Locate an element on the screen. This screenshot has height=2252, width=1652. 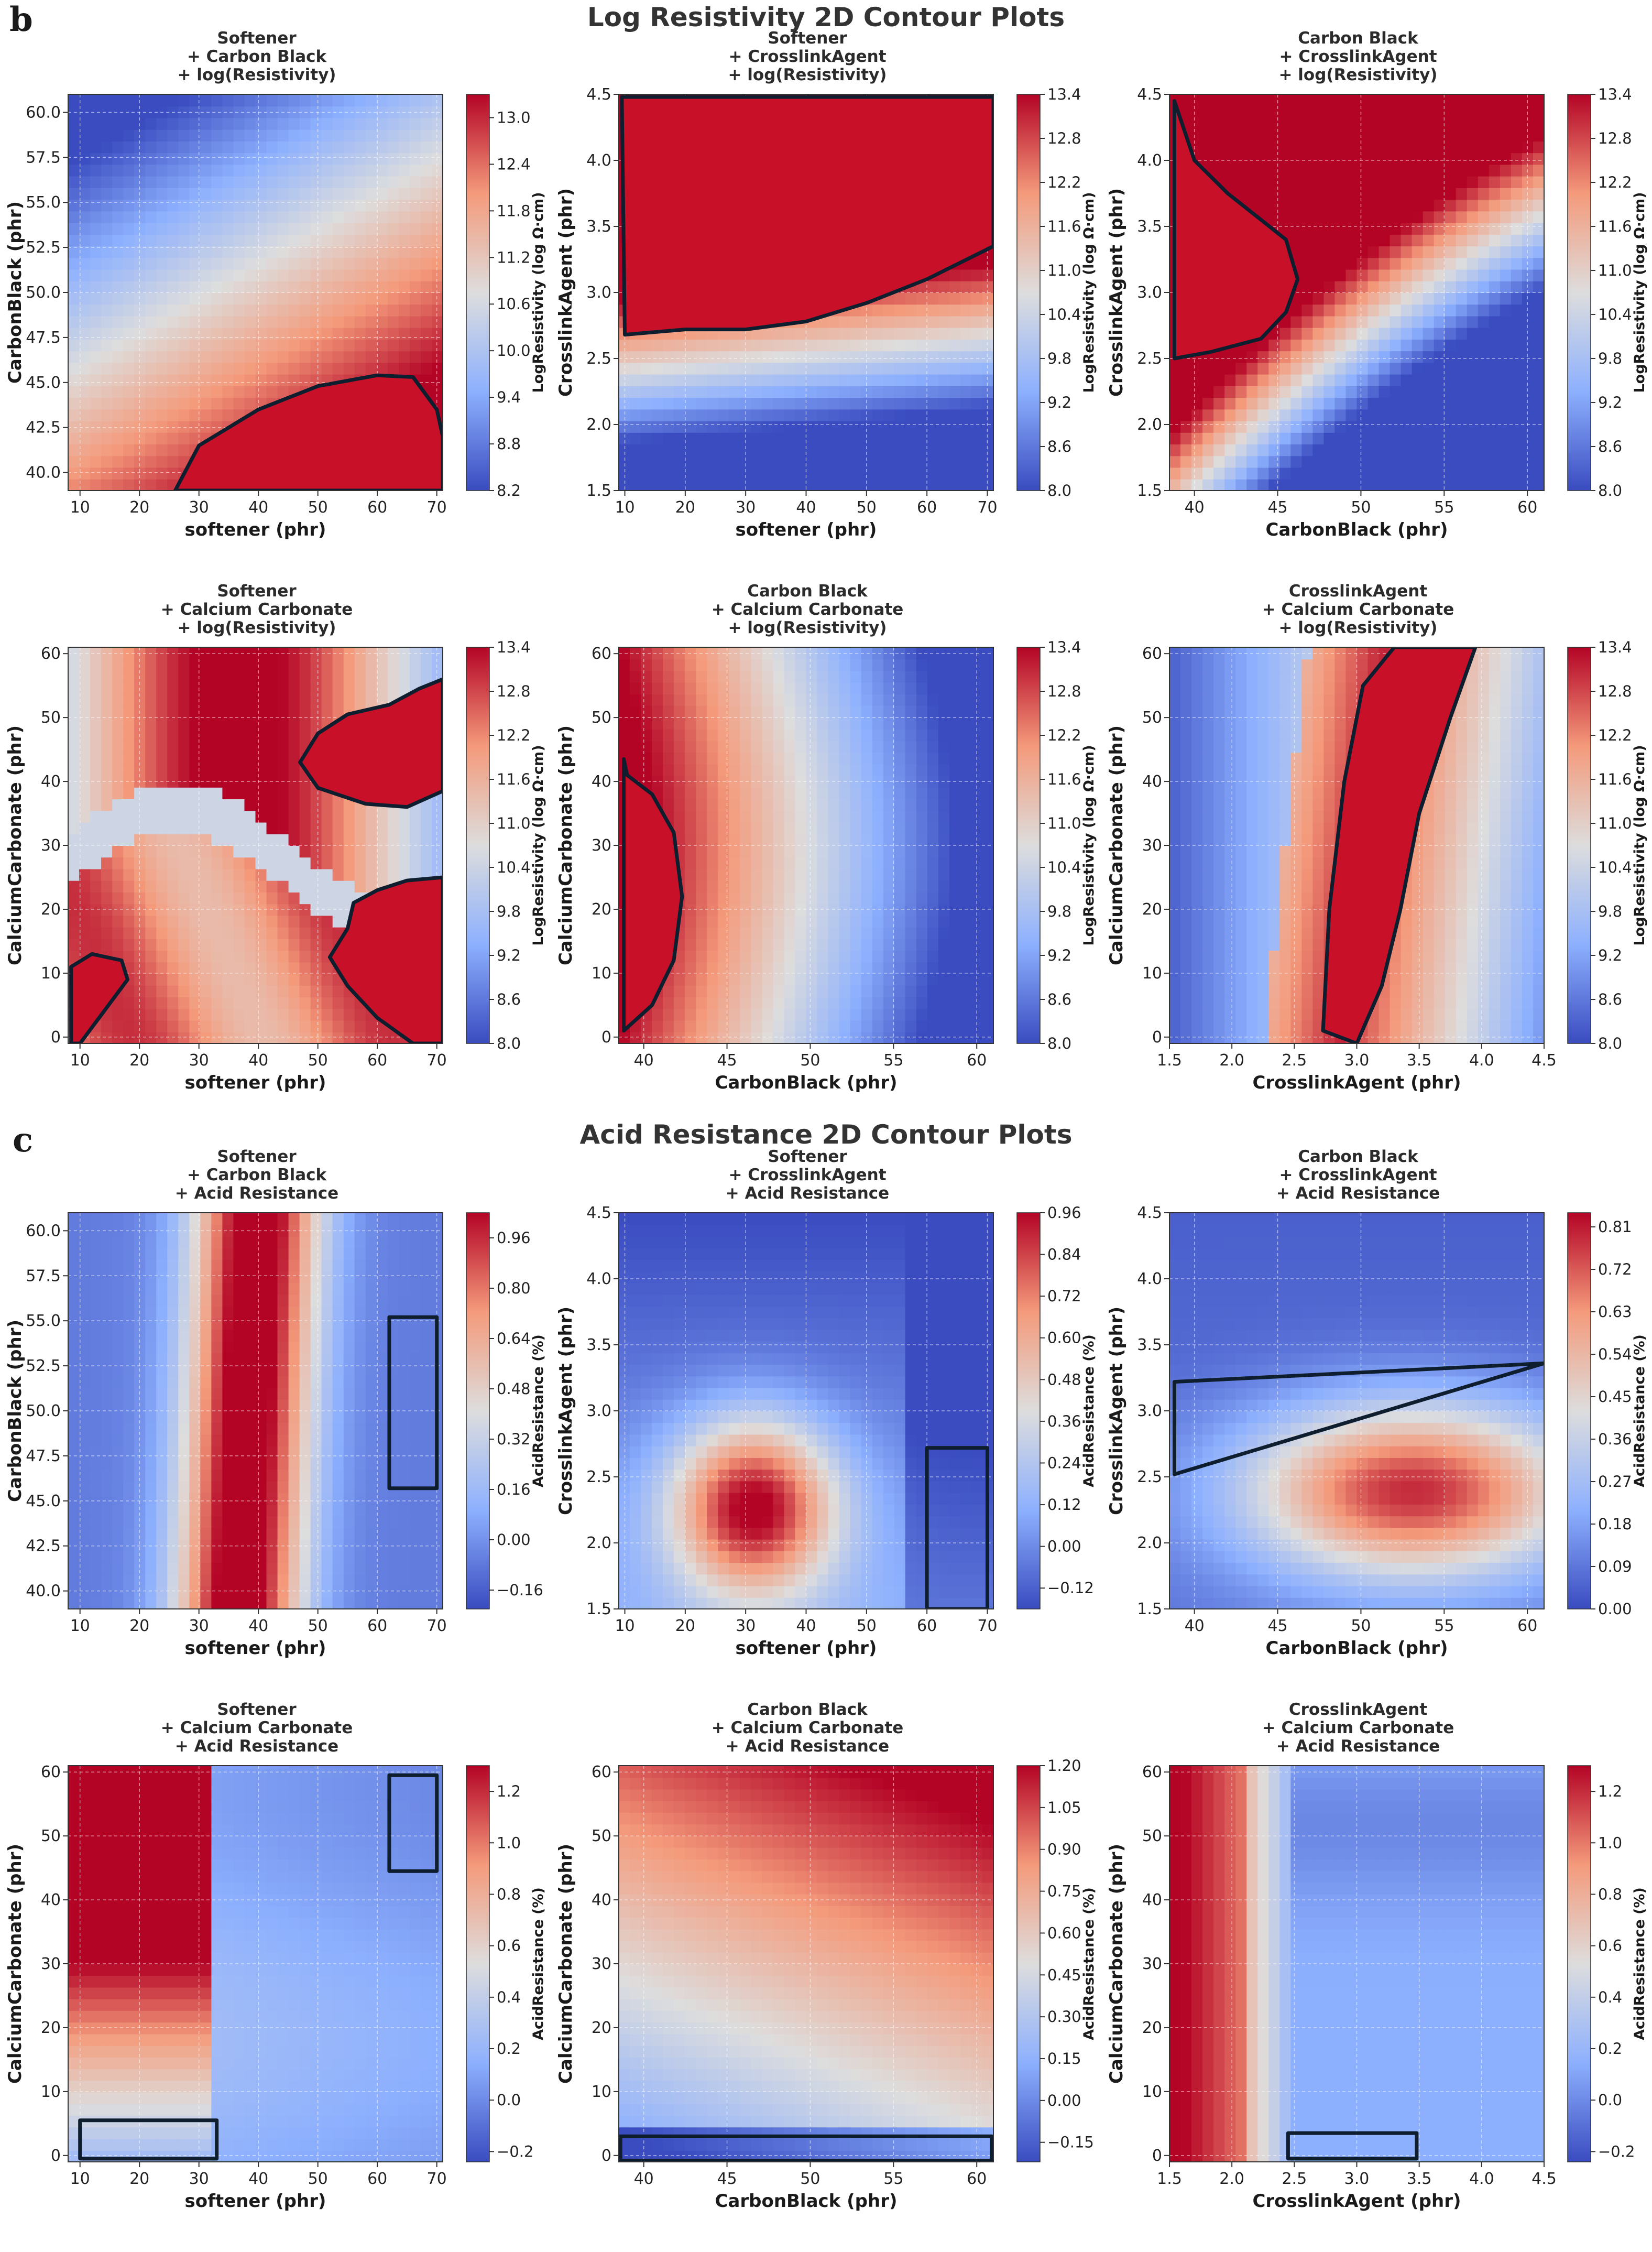
colorbar-tick-label: 10.4 is located at coordinates (514, 867).